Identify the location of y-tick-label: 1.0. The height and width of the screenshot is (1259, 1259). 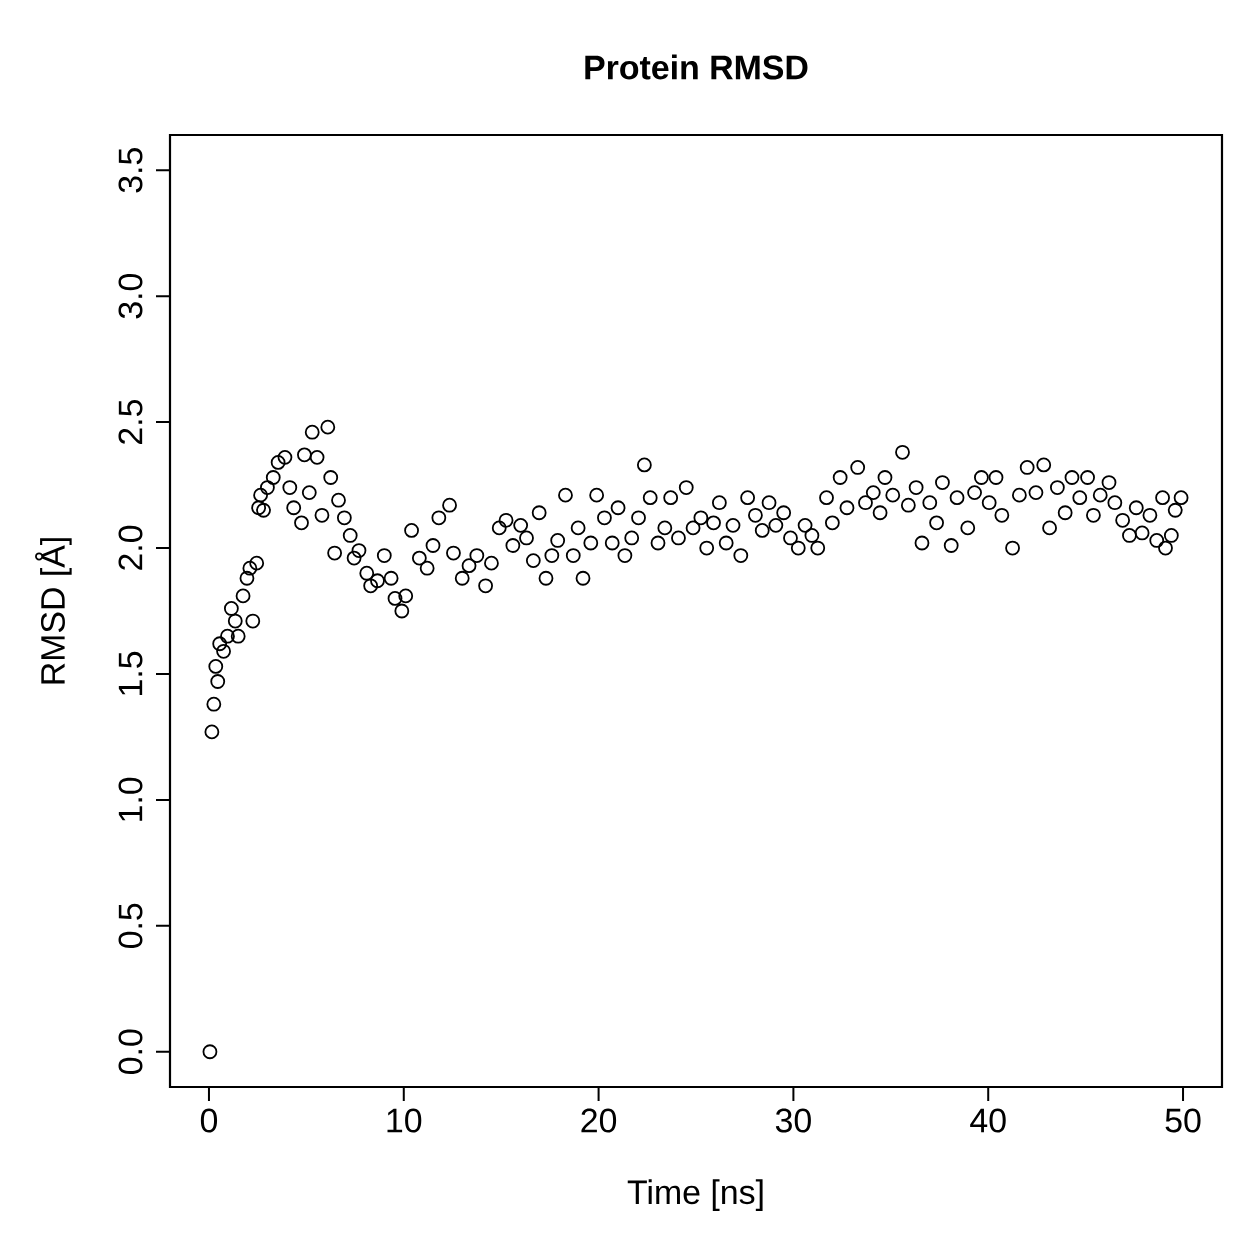
(130, 799).